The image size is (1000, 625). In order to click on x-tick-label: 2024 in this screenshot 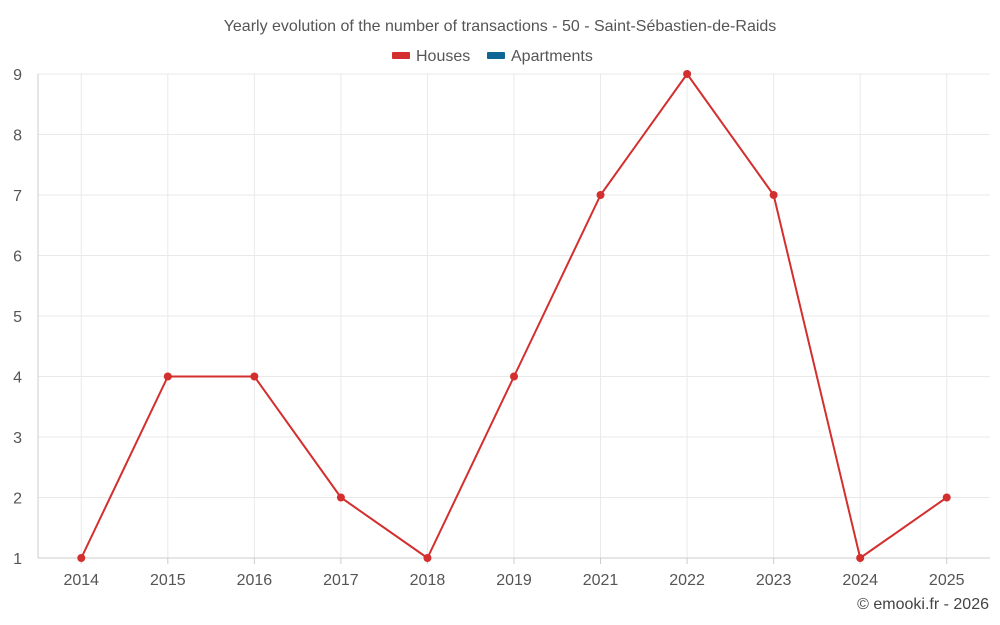, I will do `click(860, 580)`.